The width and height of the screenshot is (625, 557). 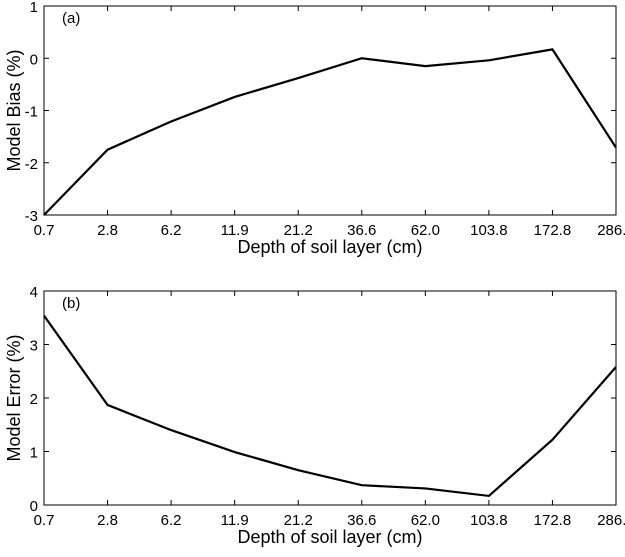 What do you see at coordinates (71, 18) in the screenshot?
I see `panel-label: (a)` at bounding box center [71, 18].